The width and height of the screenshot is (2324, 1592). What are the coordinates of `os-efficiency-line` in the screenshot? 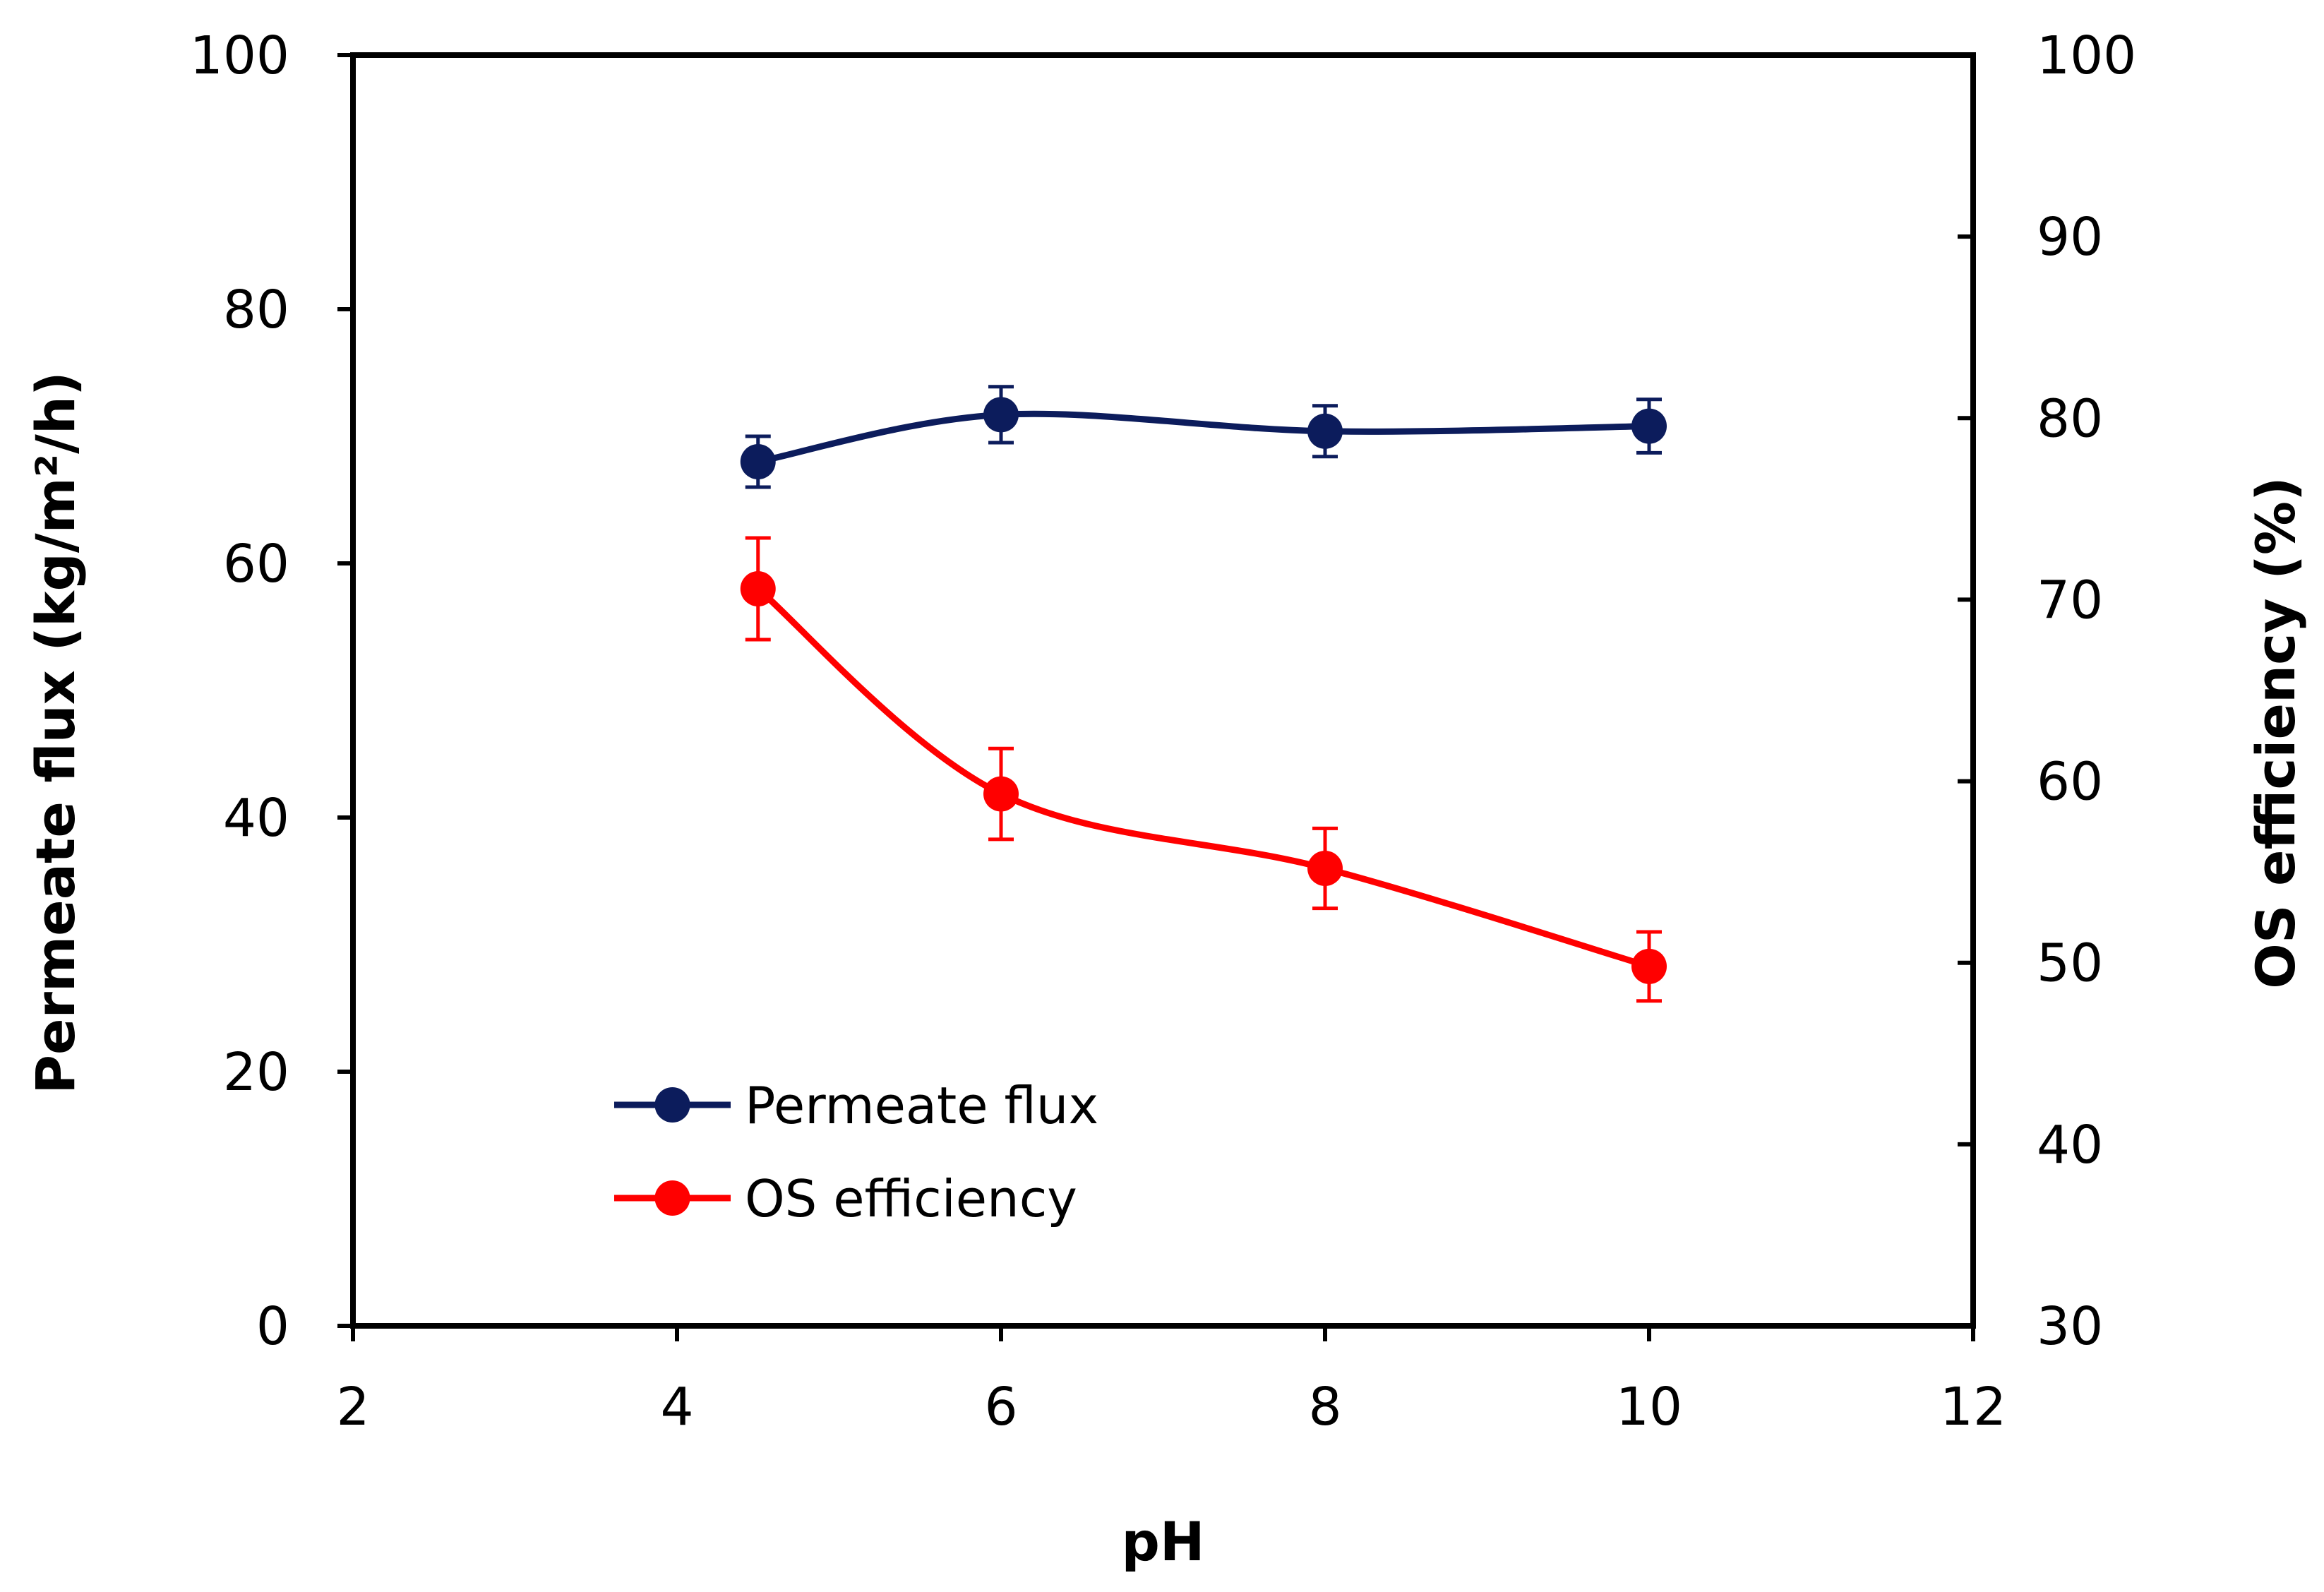 It's located at (1204, 777).